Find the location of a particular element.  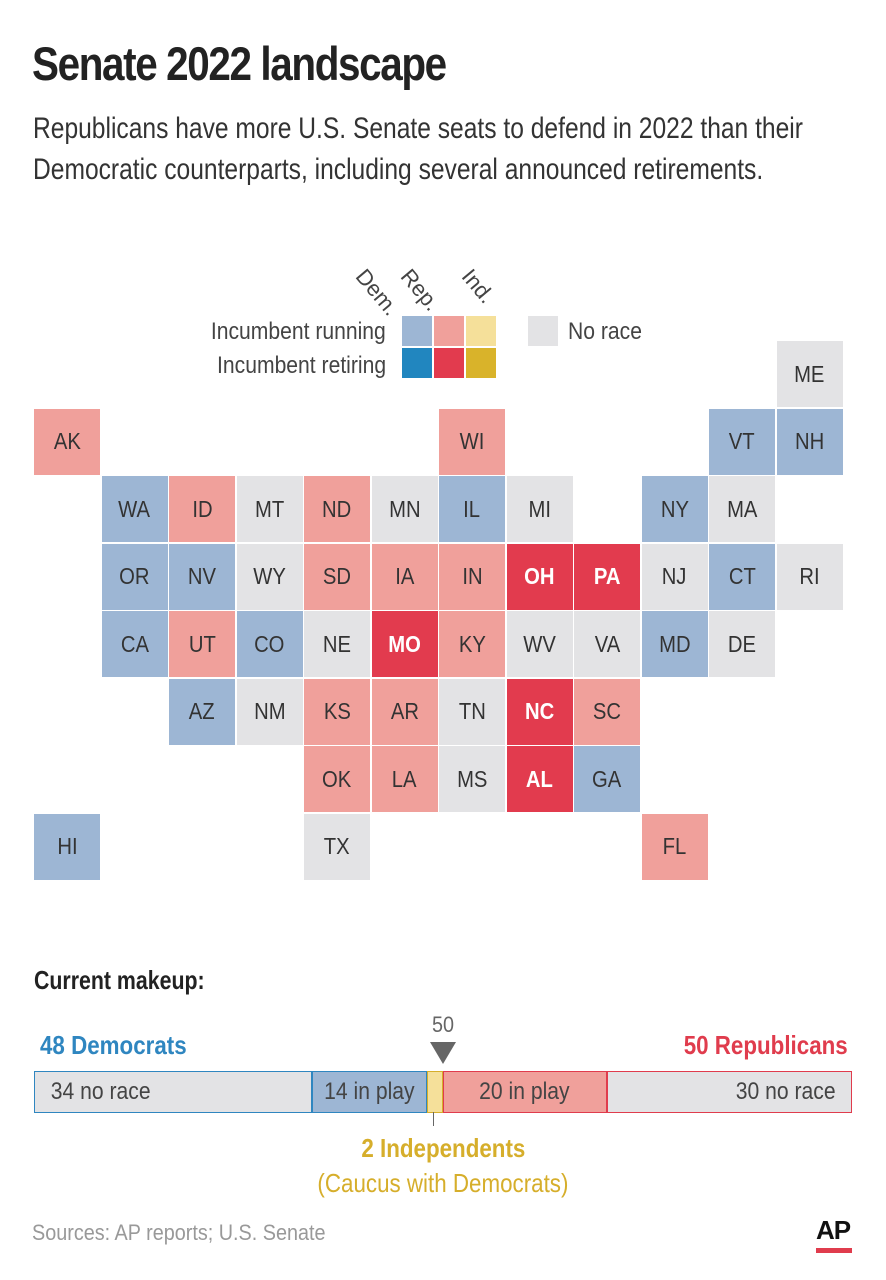

state-tile-ut: UT is located at coordinates (202, 644).